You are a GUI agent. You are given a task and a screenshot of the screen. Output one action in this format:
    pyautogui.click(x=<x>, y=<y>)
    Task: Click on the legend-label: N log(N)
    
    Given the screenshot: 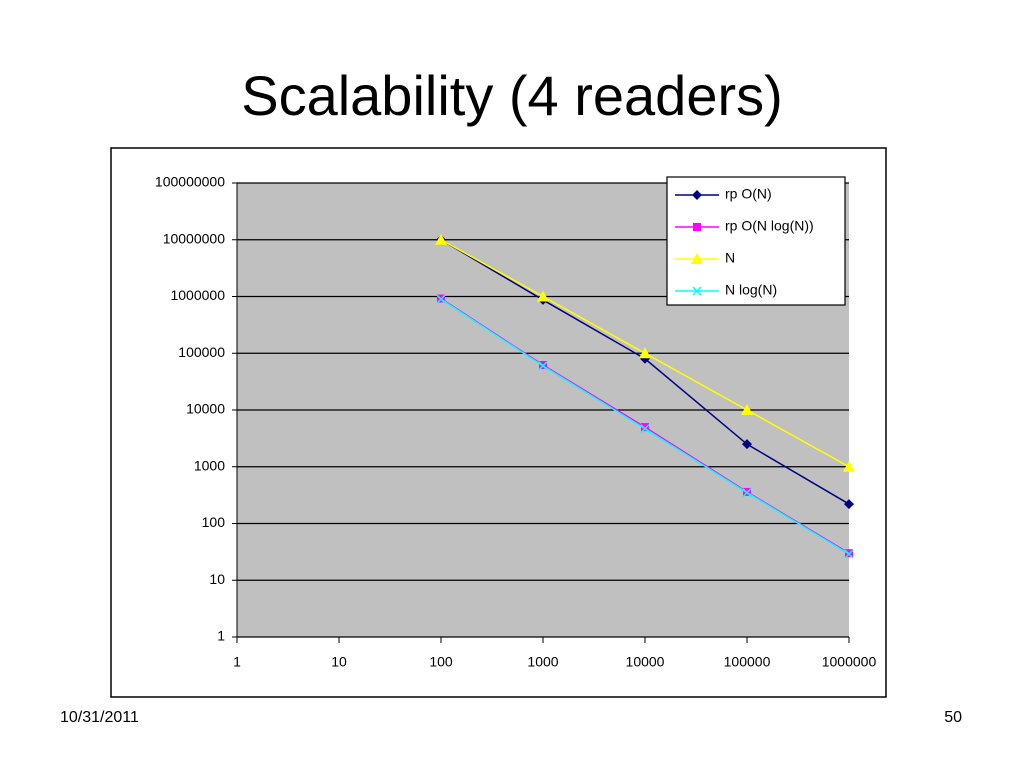 What is the action you would take?
    pyautogui.click(x=751, y=290)
    